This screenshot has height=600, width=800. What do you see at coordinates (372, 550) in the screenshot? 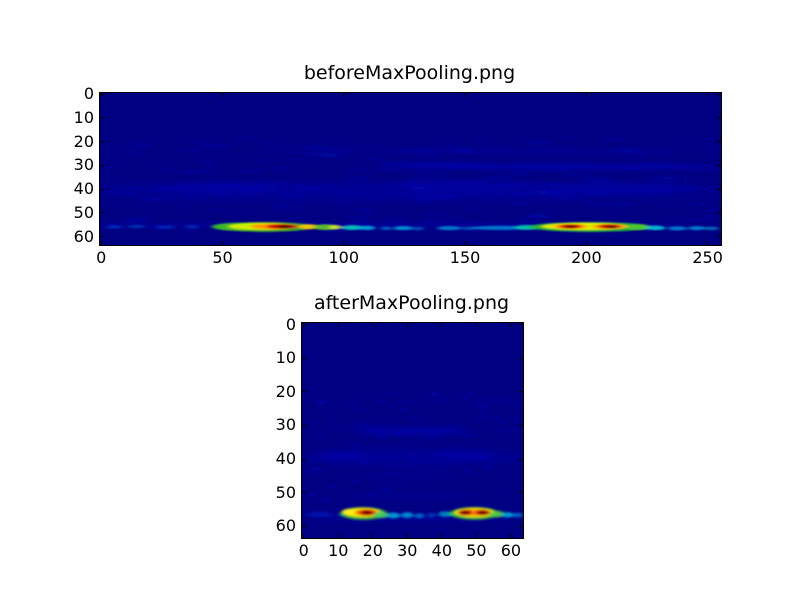
I see `x-tick-label: 20` at bounding box center [372, 550].